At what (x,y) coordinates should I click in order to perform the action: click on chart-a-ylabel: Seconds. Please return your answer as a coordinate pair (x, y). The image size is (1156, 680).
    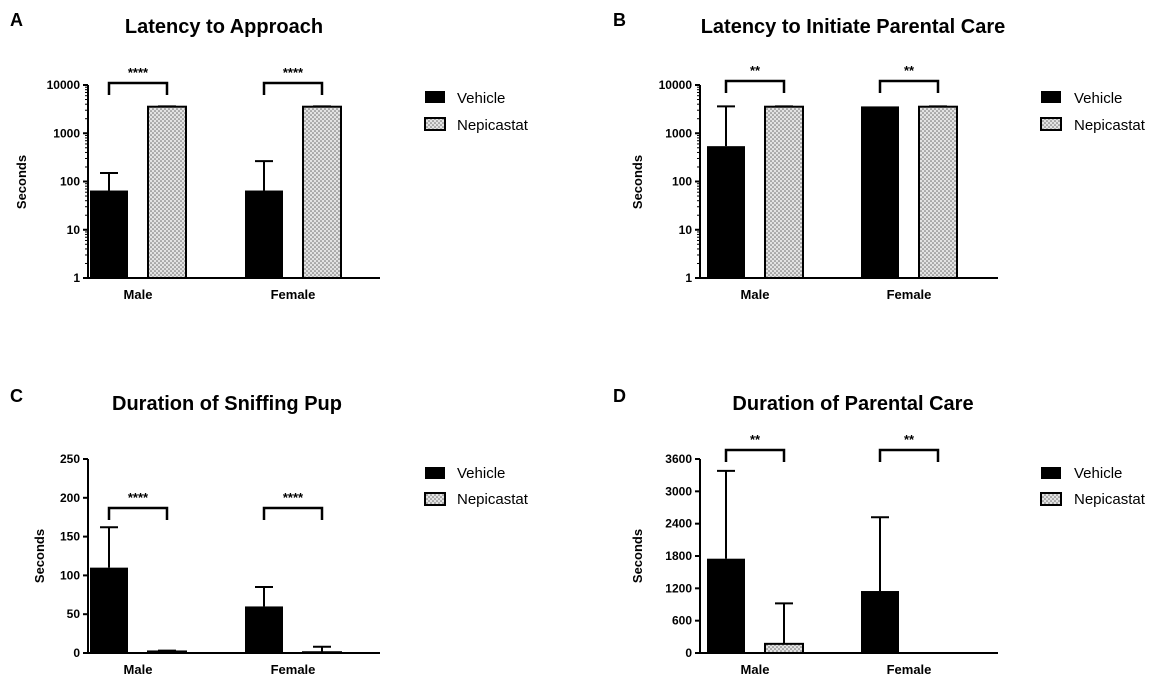
    Looking at the image, I should click on (21, 182).